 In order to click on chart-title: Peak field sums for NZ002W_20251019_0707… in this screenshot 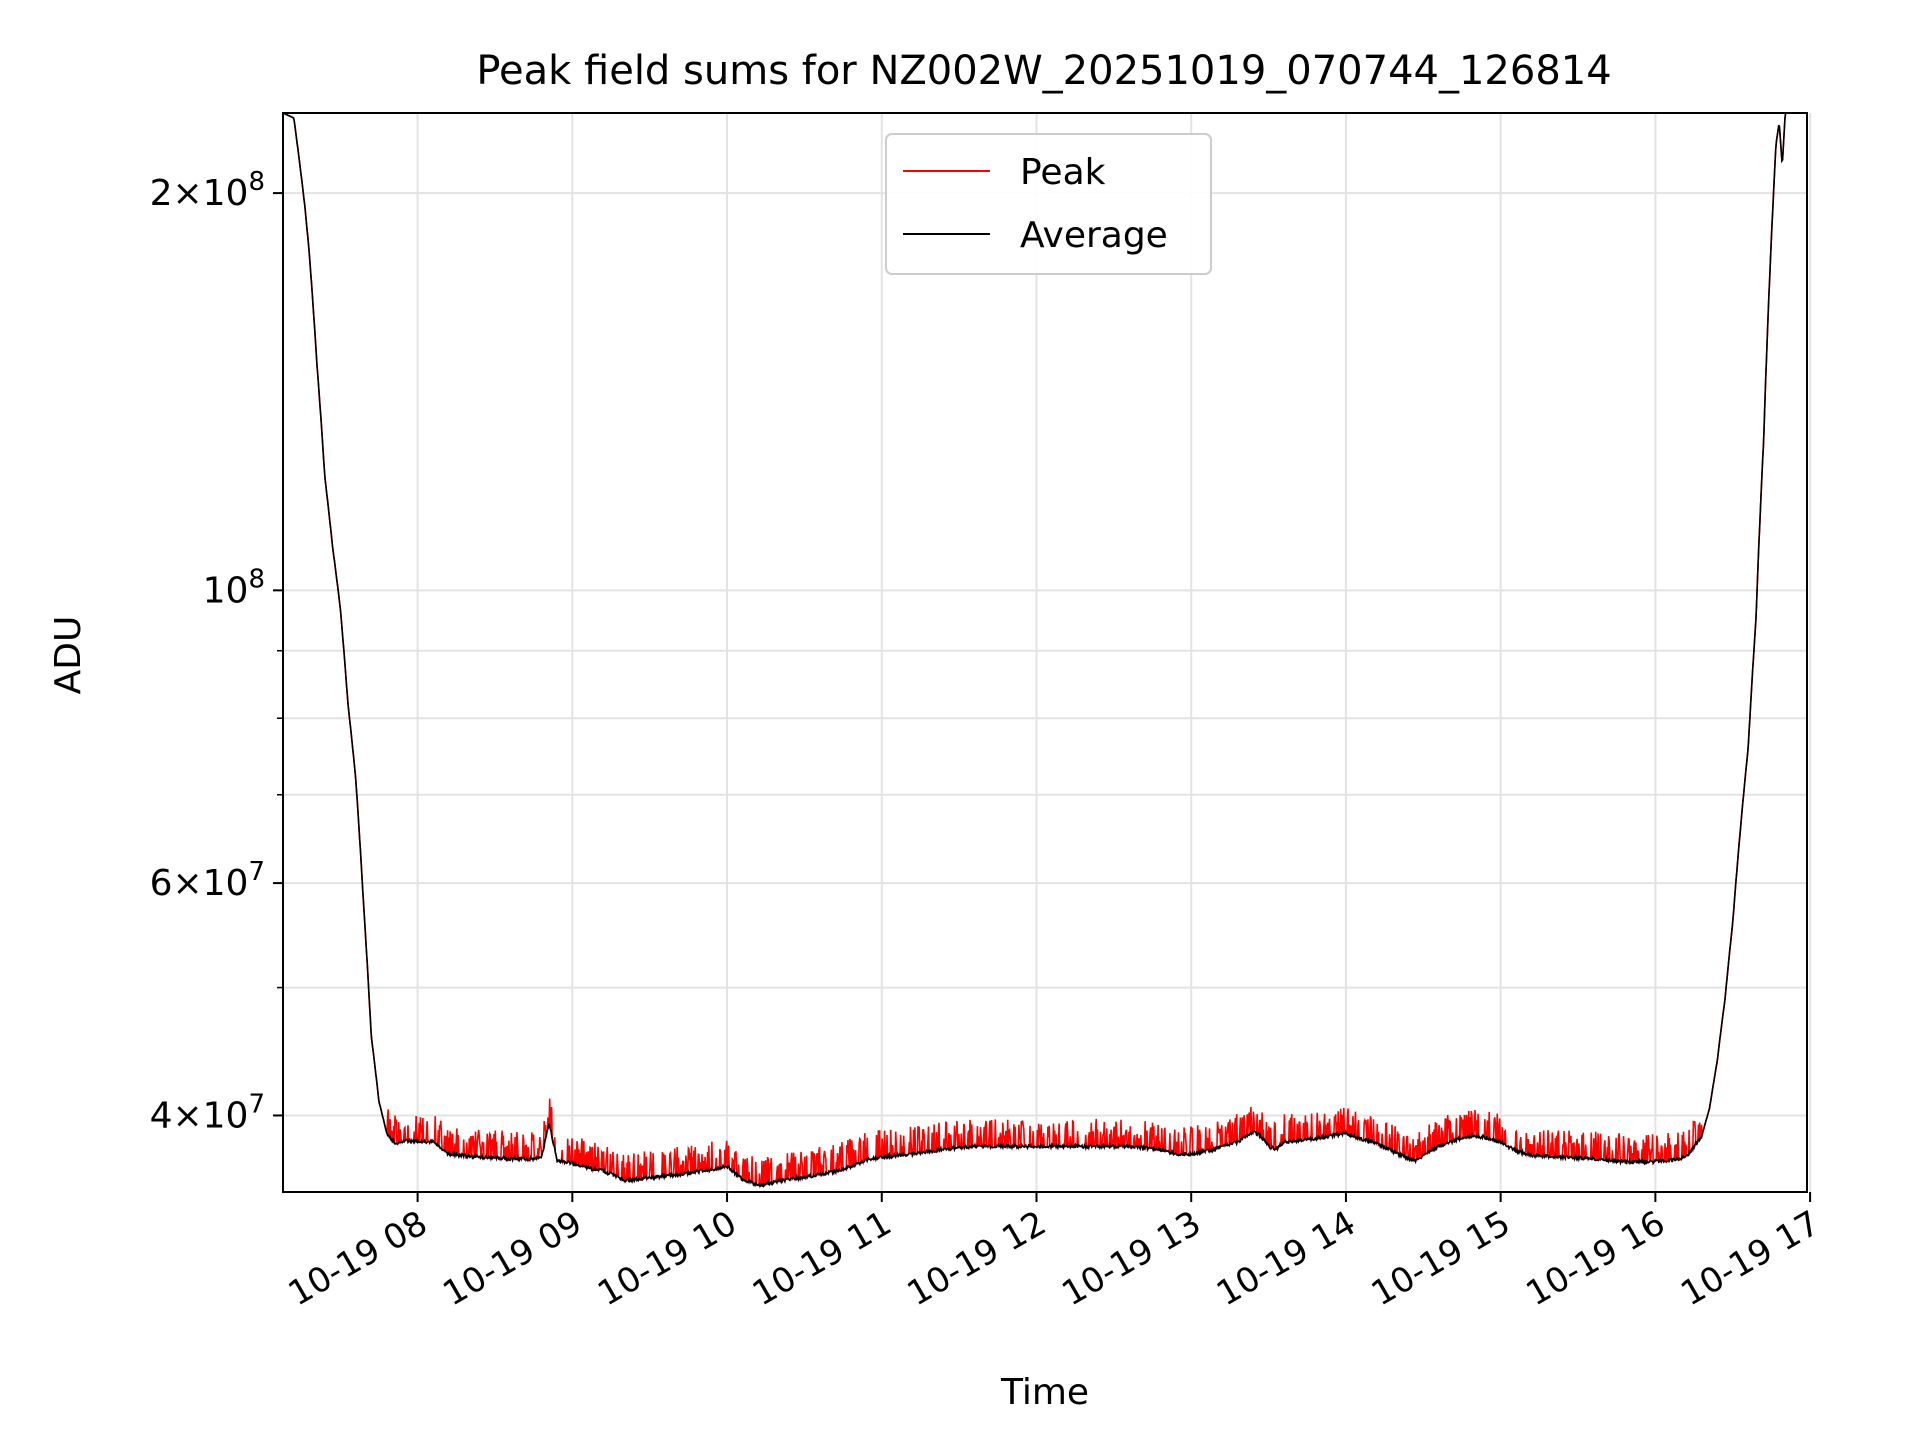, I will do `click(1043, 71)`.